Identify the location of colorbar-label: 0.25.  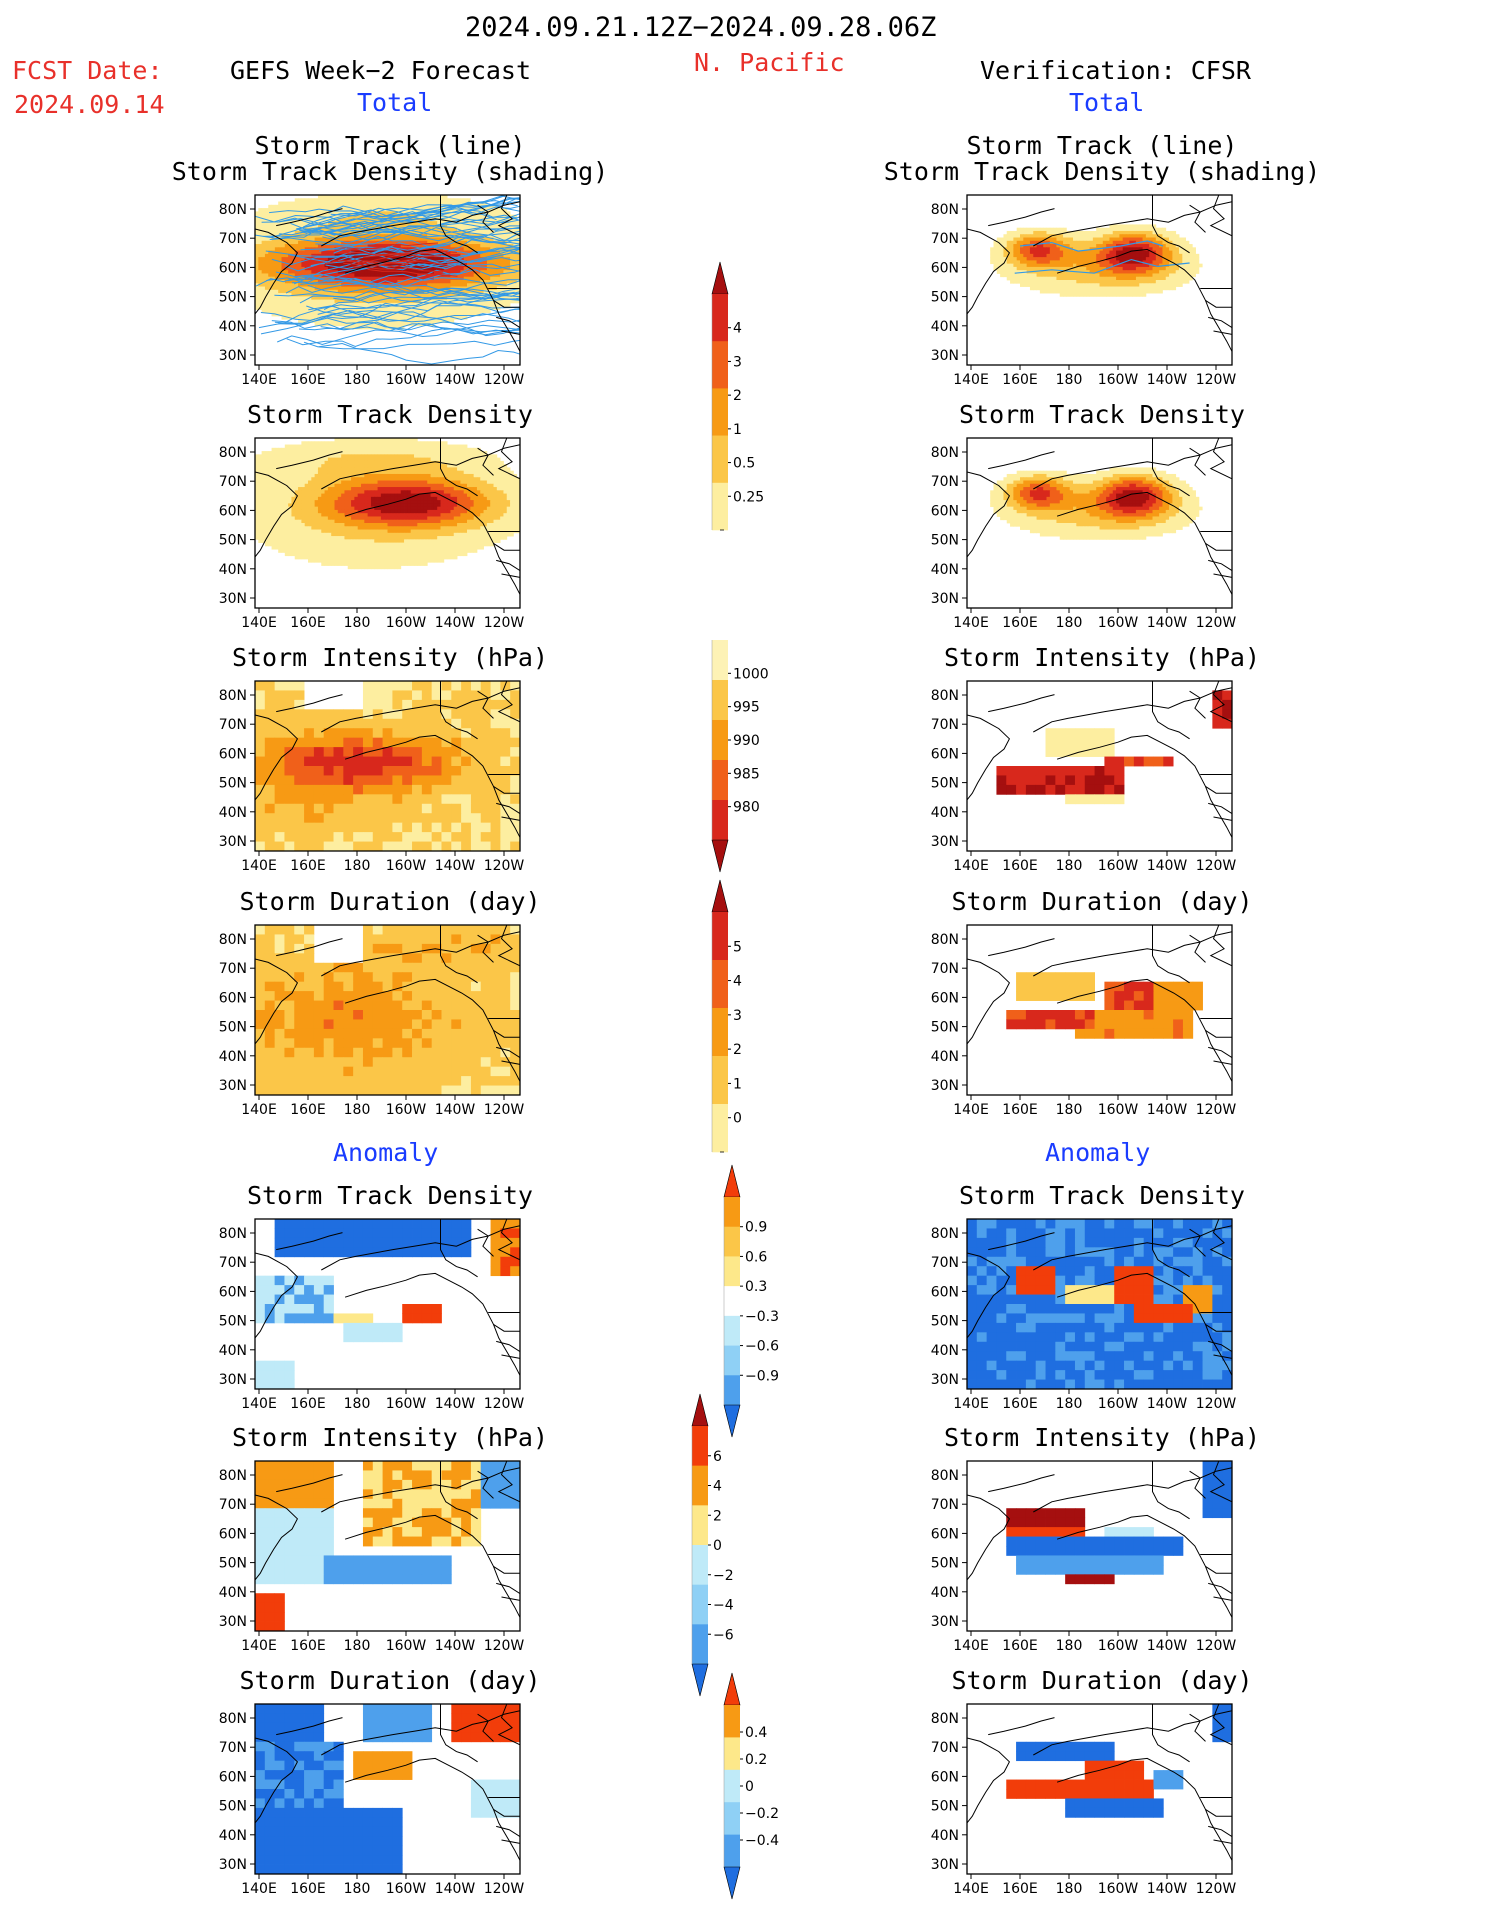
(748, 497).